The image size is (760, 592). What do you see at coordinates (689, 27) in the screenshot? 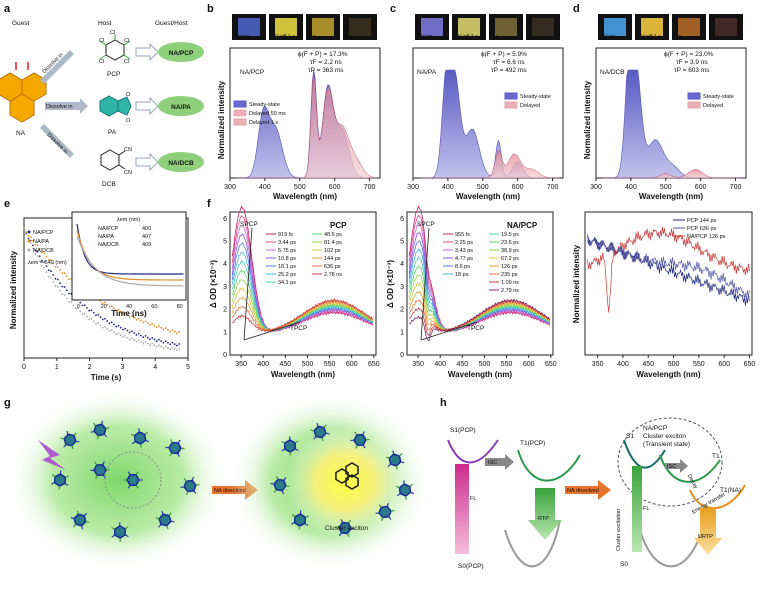
I see `photo-sample-d2` at bounding box center [689, 27].